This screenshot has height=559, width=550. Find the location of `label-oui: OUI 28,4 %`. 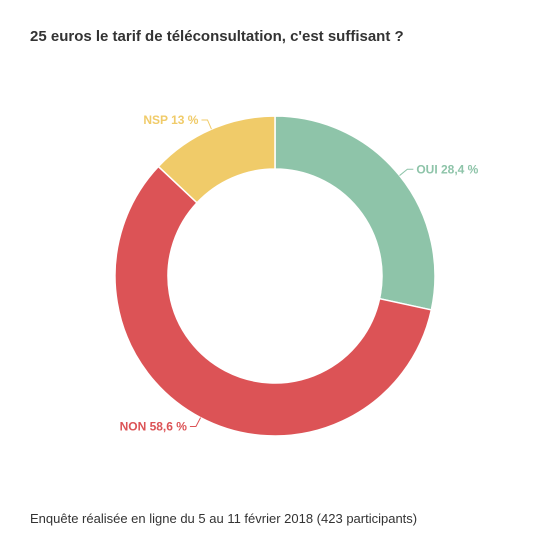

label-oui: OUI 28,4 % is located at coordinates (447, 169).